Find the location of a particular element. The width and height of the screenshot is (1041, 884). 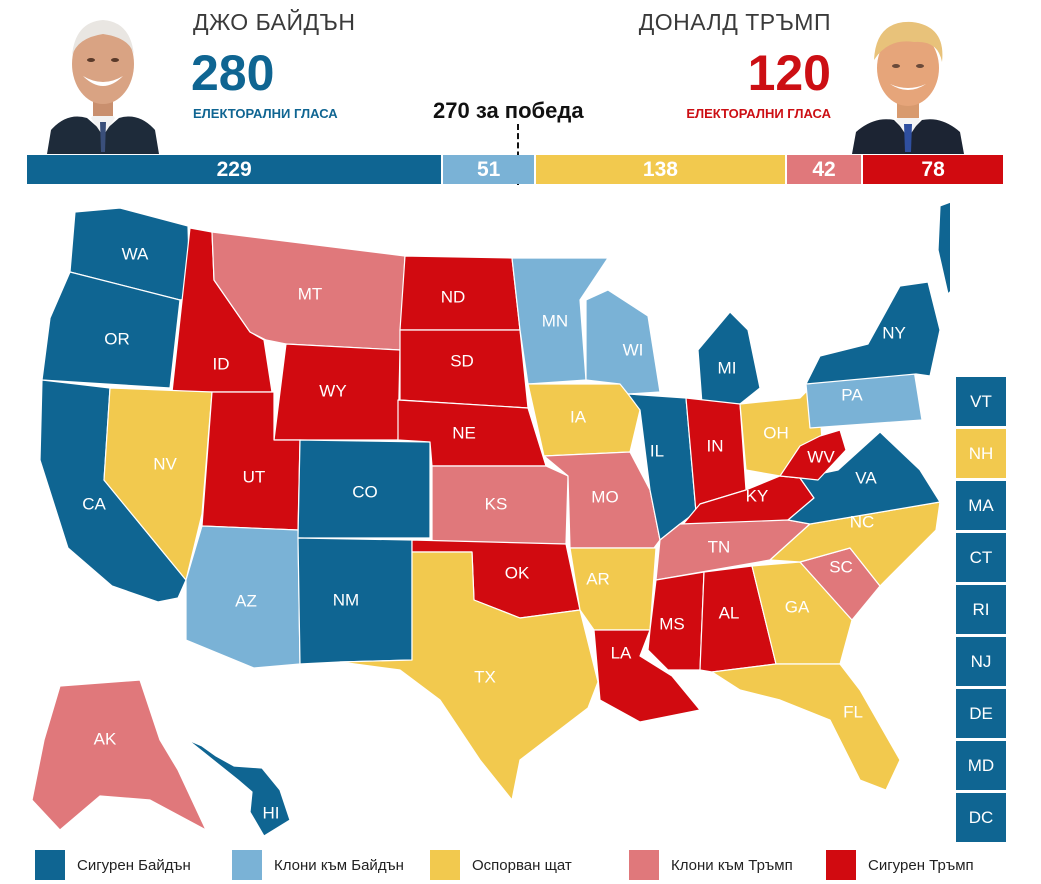

legend-item-safe-biden: Сигурен Байдън is located at coordinates (113, 865).